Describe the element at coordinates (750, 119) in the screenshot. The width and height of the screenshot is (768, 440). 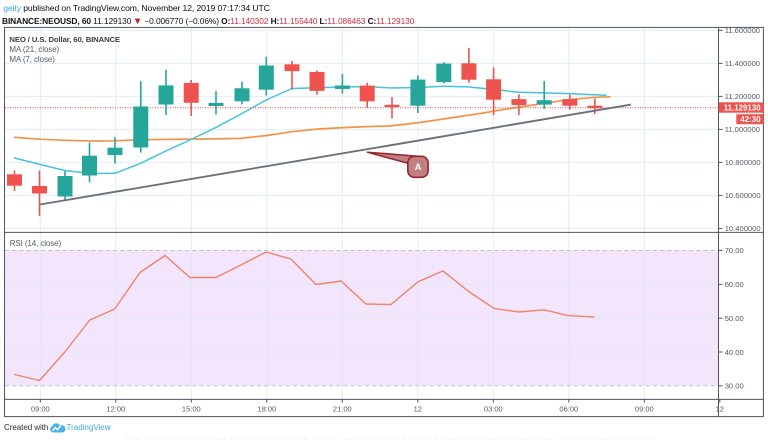
I see `svg-text: 42:30` at that location.